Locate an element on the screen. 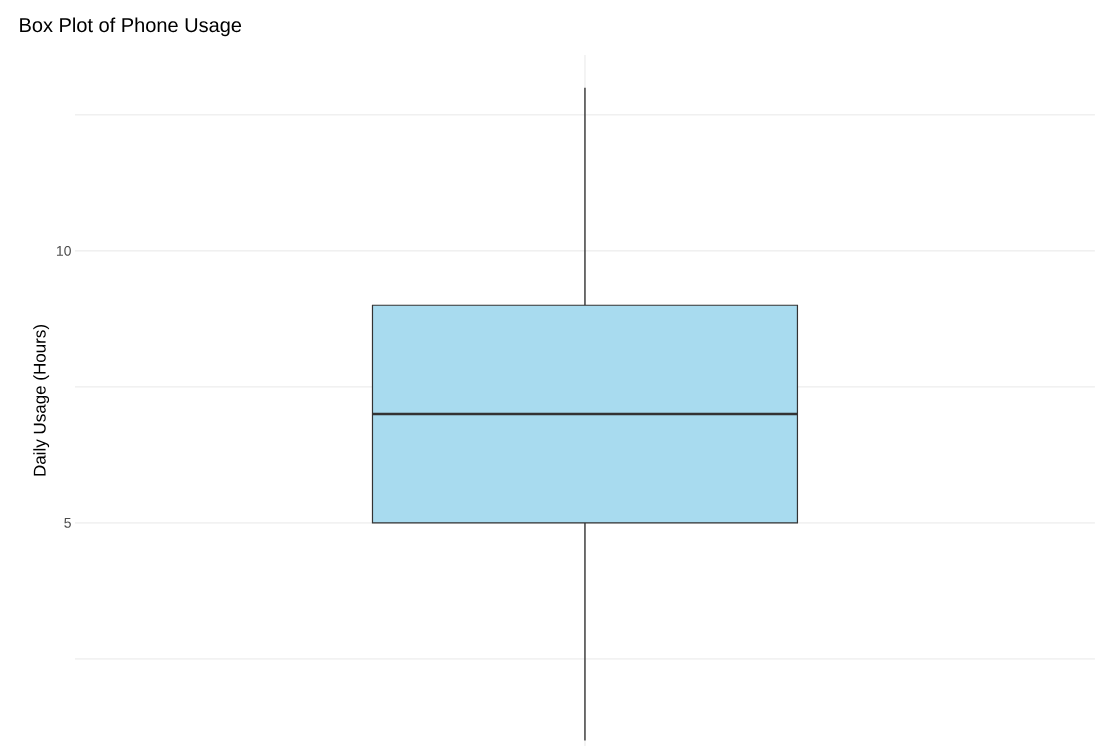 The height and width of the screenshot is (753, 1096). y-axis-title: Daily Usage (Hours) is located at coordinates (41, 400).